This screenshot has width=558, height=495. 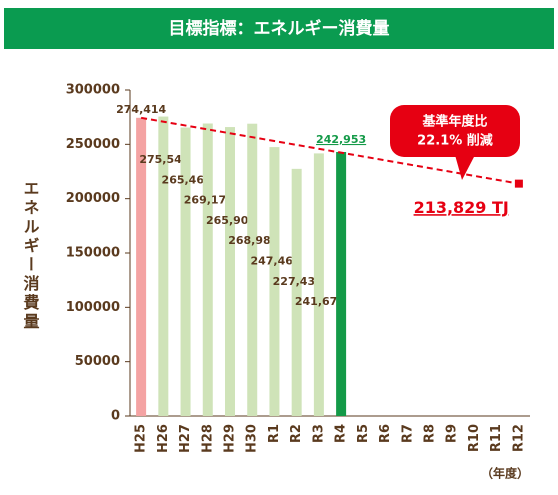 What do you see at coordinates (385, 433) in the screenshot?
I see `x-tick-label: R6` at bounding box center [385, 433].